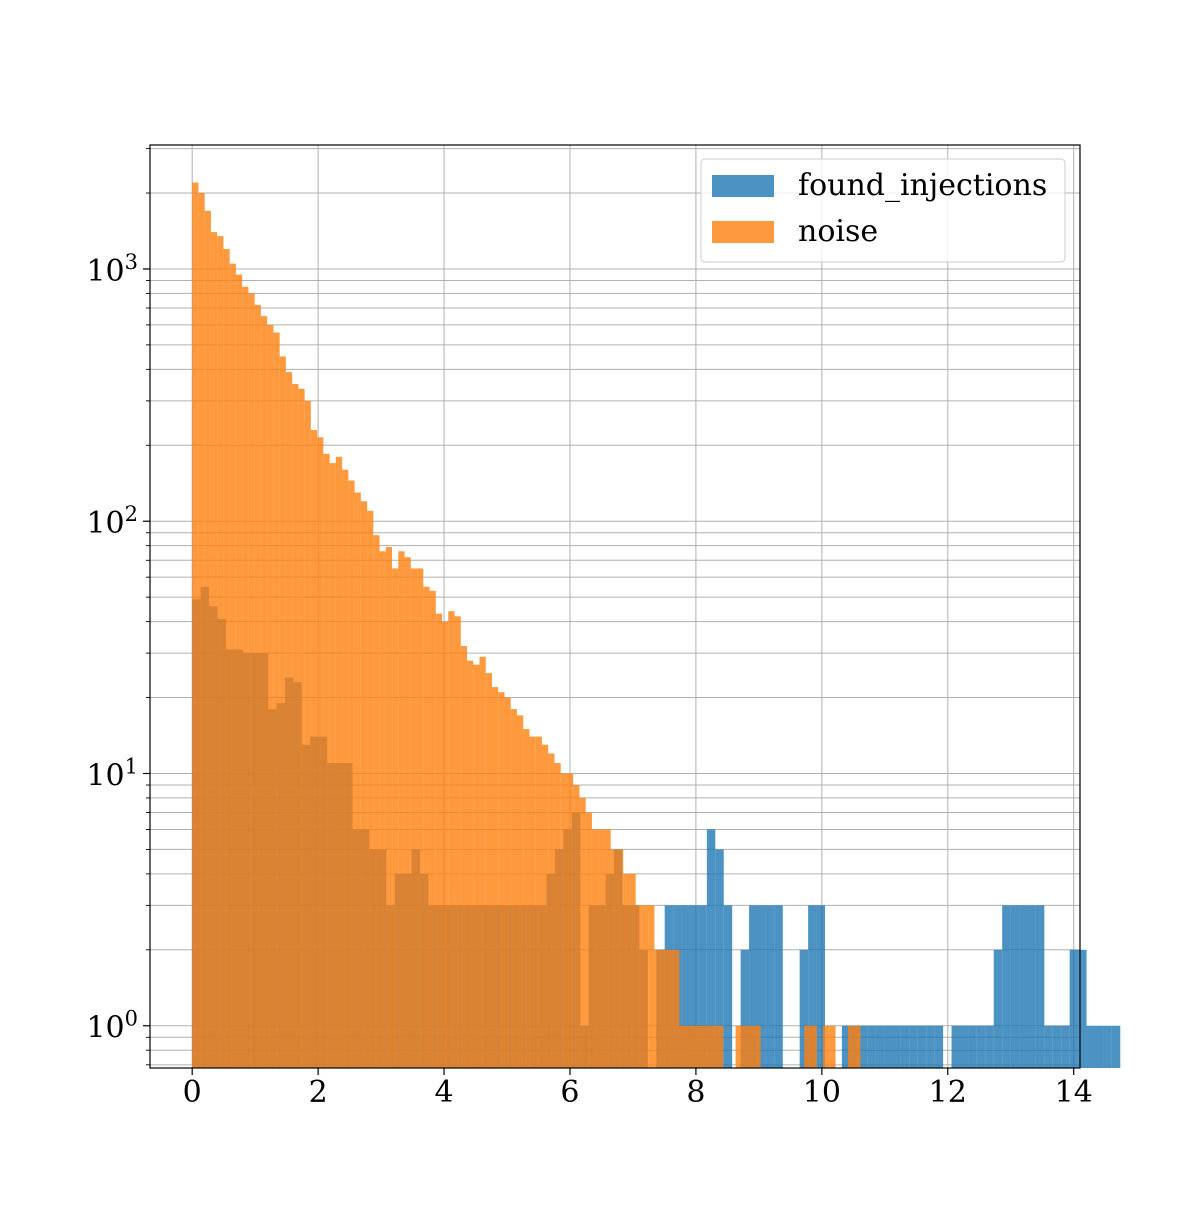 This screenshot has width=1200, height=1205. I want to click on x-tick-label: 10, so click(822, 1092).